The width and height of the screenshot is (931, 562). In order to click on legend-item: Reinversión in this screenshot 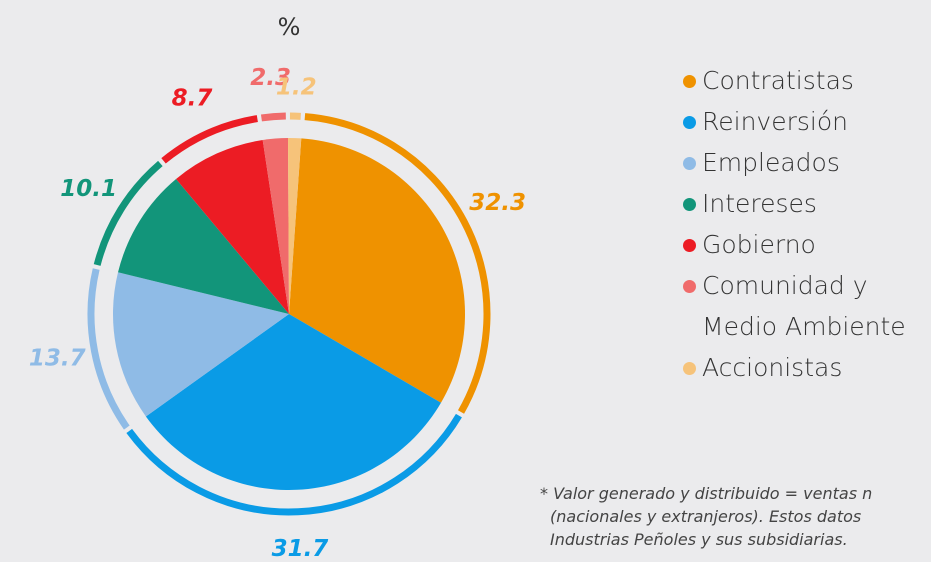, I will do `click(807, 121)`.